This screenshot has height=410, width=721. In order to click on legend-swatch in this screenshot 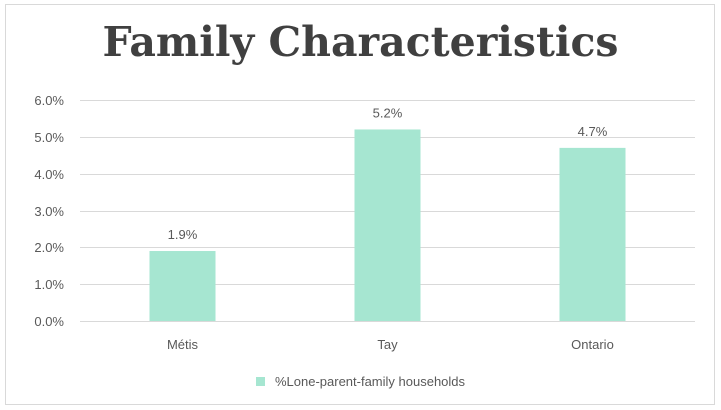, I will do `click(260, 381)`.